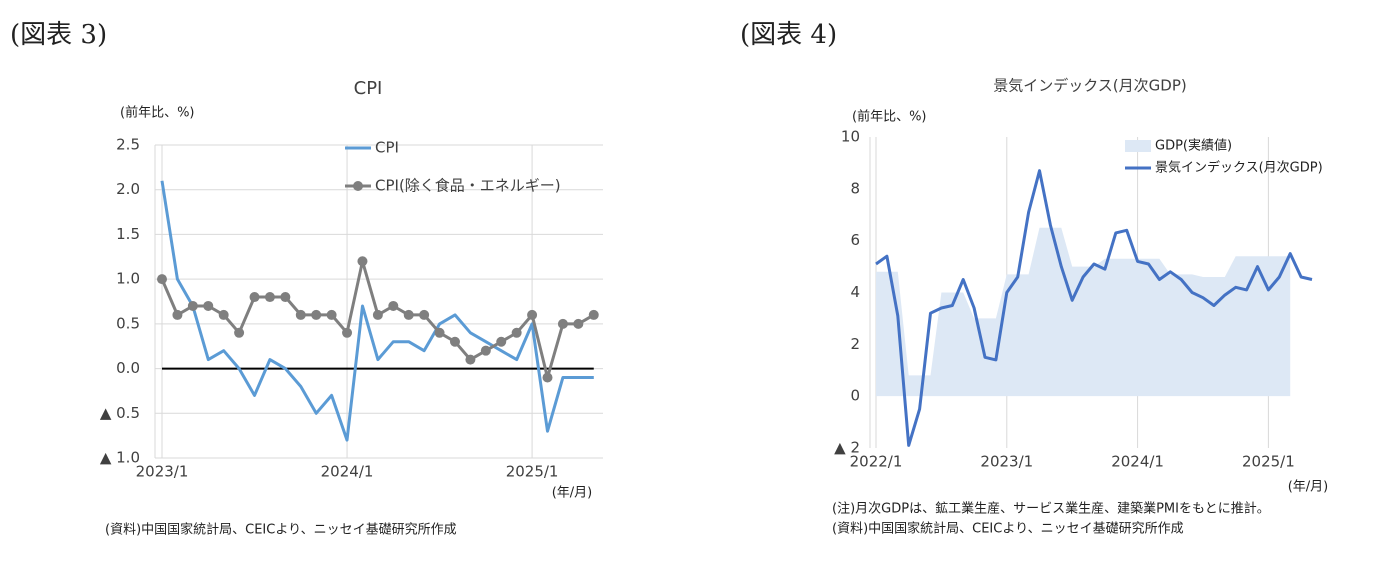 This screenshot has width=1378, height=577. I want to click on x-tick-label: 2022/1, so click(876, 462).